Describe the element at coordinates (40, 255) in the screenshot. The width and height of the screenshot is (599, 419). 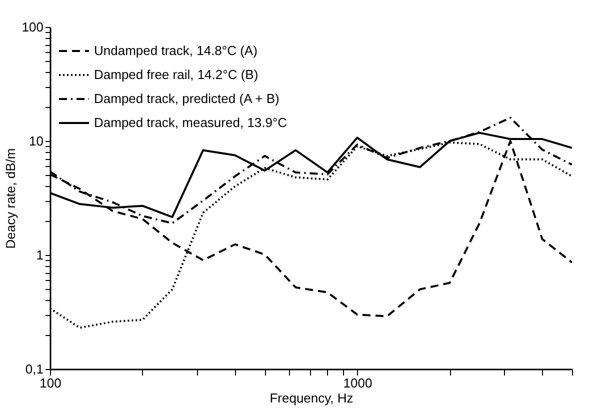
I see `y-tick-label: 1` at that location.